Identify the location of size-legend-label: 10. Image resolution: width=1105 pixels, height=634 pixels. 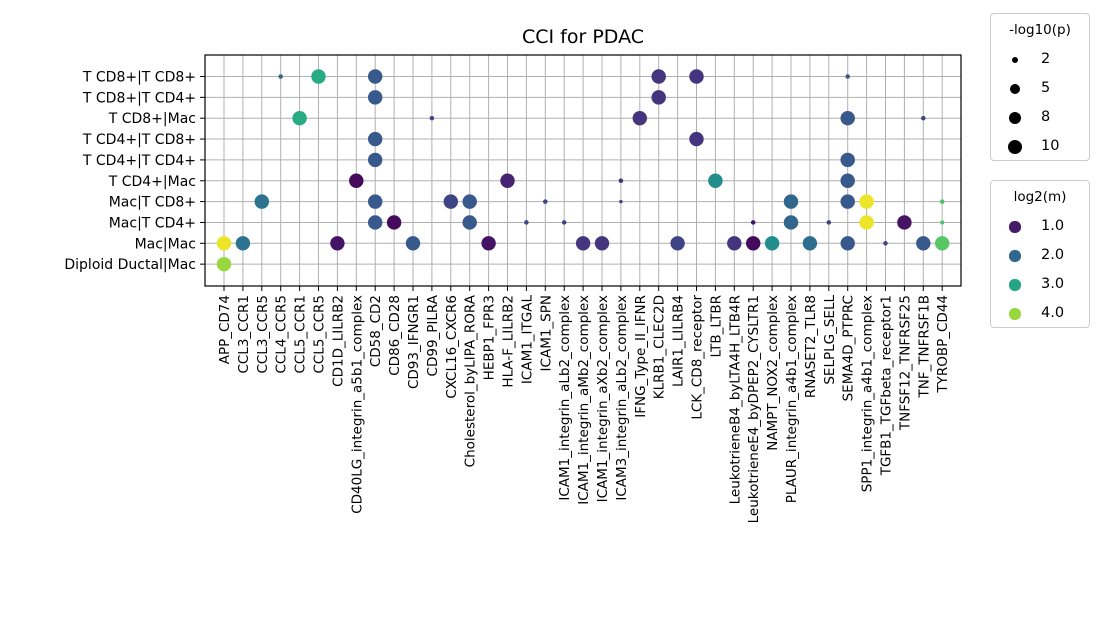
(1050, 146).